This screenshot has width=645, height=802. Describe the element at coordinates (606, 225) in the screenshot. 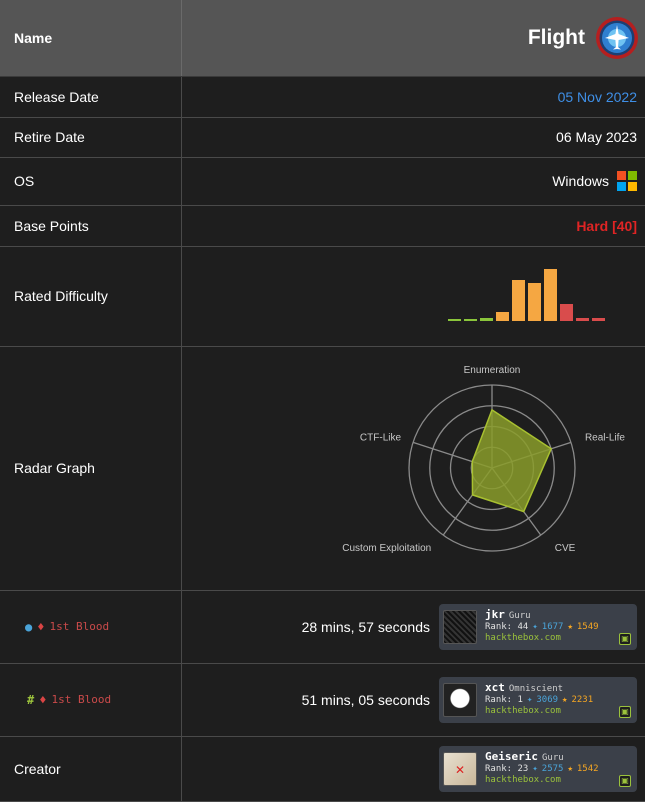

I see `base-points-value: Hard [40]` at that location.